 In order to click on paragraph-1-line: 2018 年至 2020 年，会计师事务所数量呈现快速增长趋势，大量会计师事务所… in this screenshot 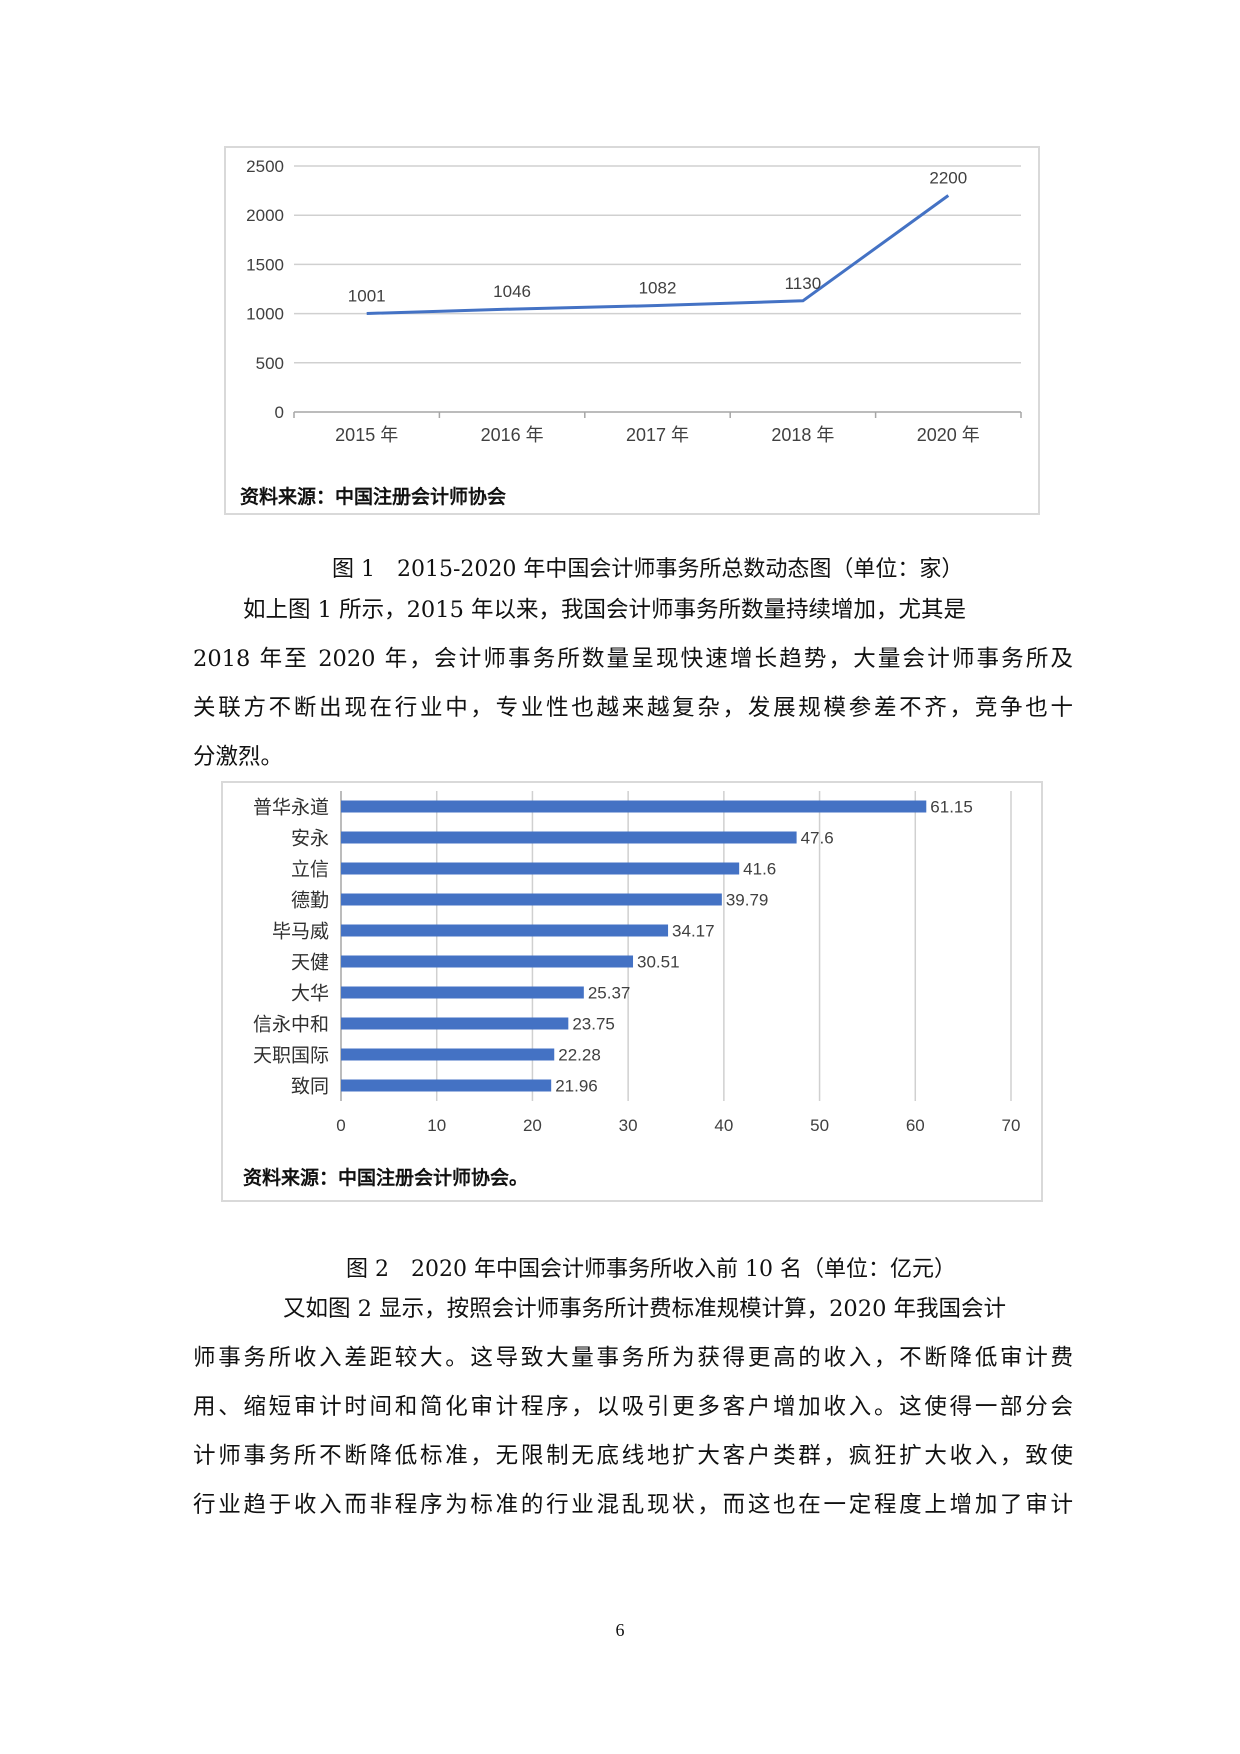, I will do `click(633, 659)`.